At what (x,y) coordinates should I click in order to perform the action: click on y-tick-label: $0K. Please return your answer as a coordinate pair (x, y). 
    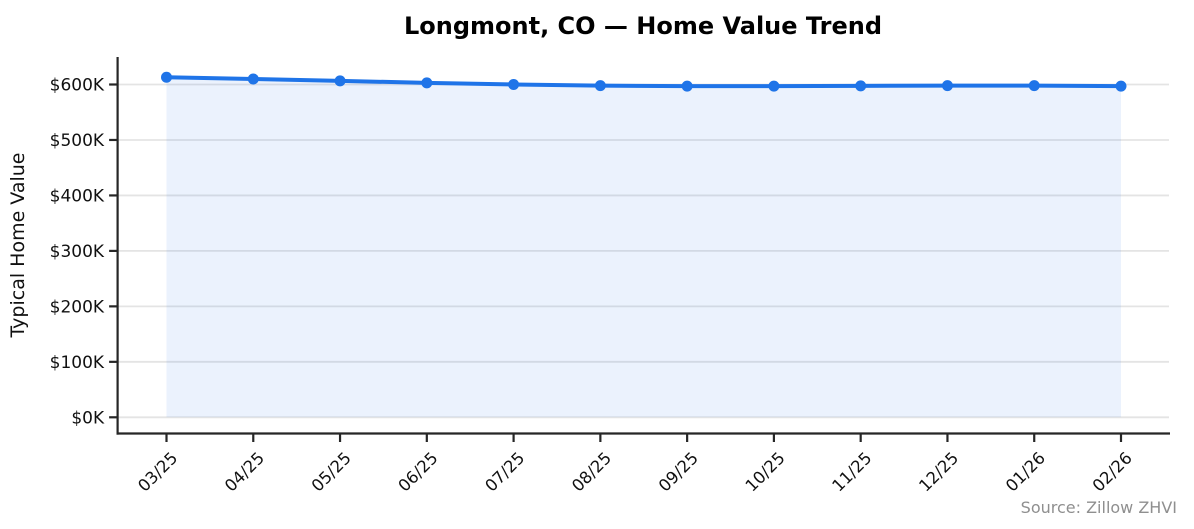
    Looking at the image, I should click on (88, 418).